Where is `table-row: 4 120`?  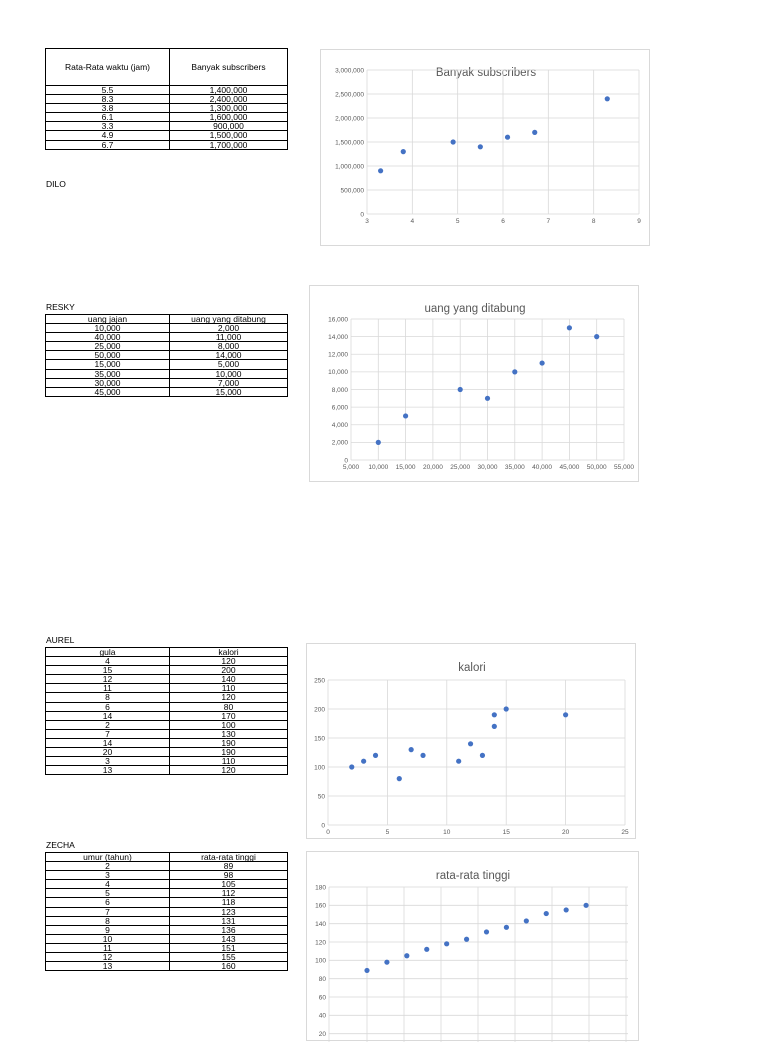 table-row: 4 120 is located at coordinates (166, 661).